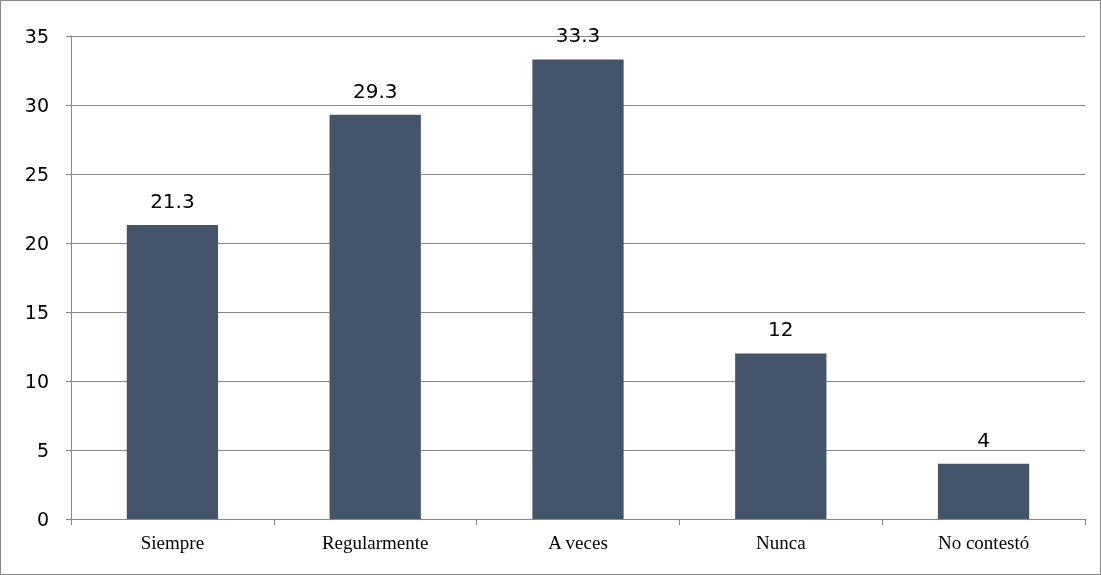 This screenshot has height=575, width=1101. Describe the element at coordinates (42, 519) in the screenshot. I see `y-tick-label: 0` at that location.